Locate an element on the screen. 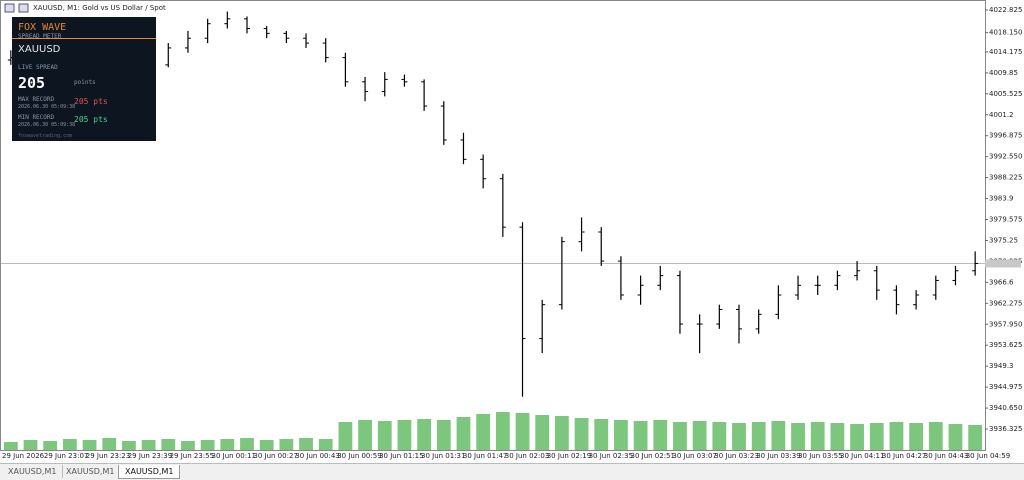 This screenshot has width=1024, height=480. y-tick-label: 4009.85 is located at coordinates (1003, 73).